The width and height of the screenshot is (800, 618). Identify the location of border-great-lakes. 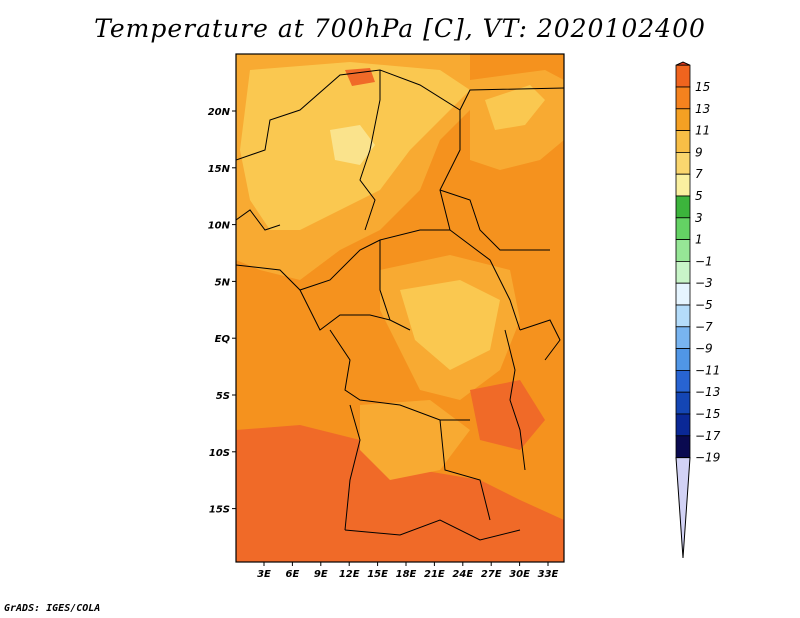
(515, 400).